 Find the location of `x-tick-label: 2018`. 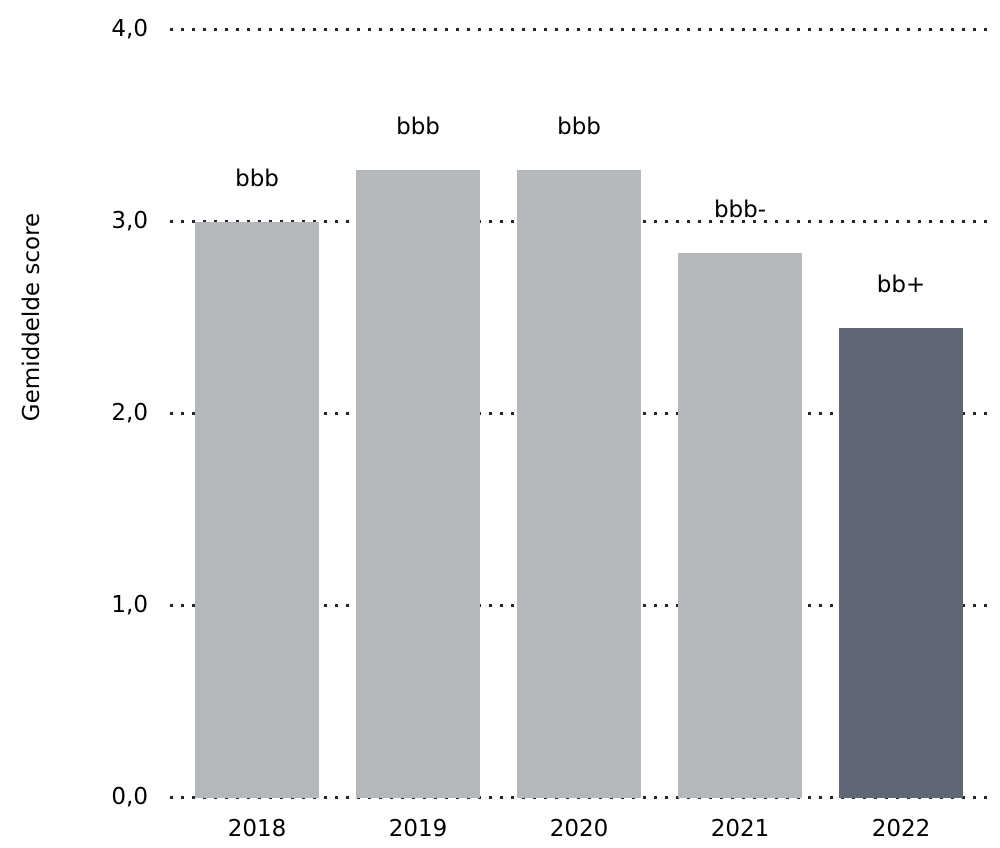

x-tick-label: 2018 is located at coordinates (257, 829).